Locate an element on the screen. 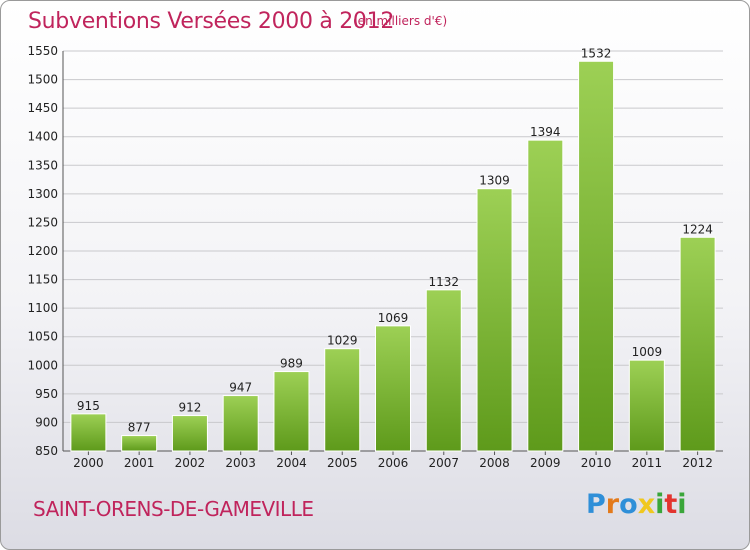 Image resolution: width=750 pixels, height=550 pixels. x-tick-label: 2010 is located at coordinates (596, 463).